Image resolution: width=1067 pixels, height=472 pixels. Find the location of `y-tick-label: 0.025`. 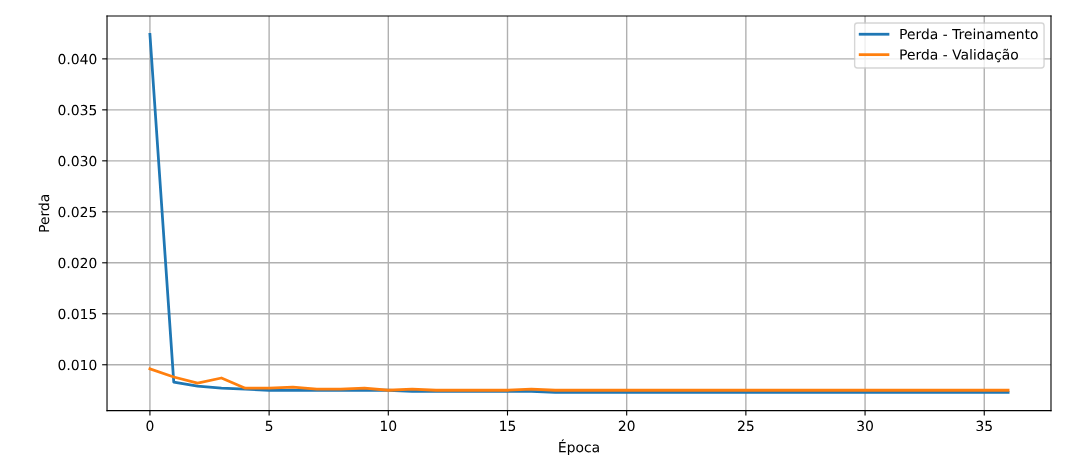

y-tick-label: 0.025 is located at coordinates (77, 212).